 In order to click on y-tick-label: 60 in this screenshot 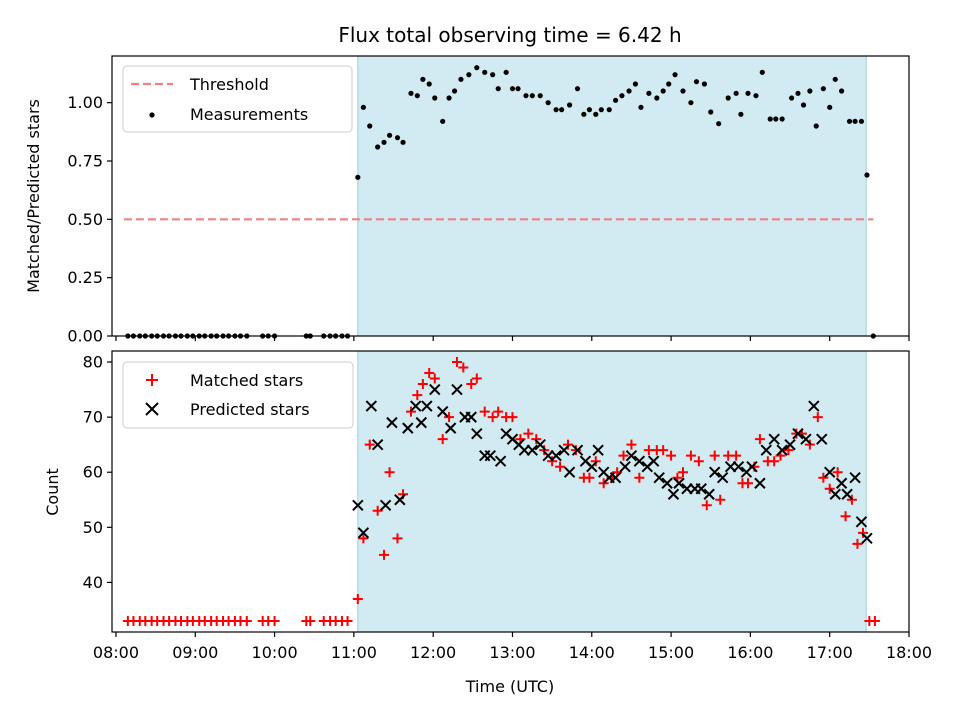, I will do `click(93, 472)`.